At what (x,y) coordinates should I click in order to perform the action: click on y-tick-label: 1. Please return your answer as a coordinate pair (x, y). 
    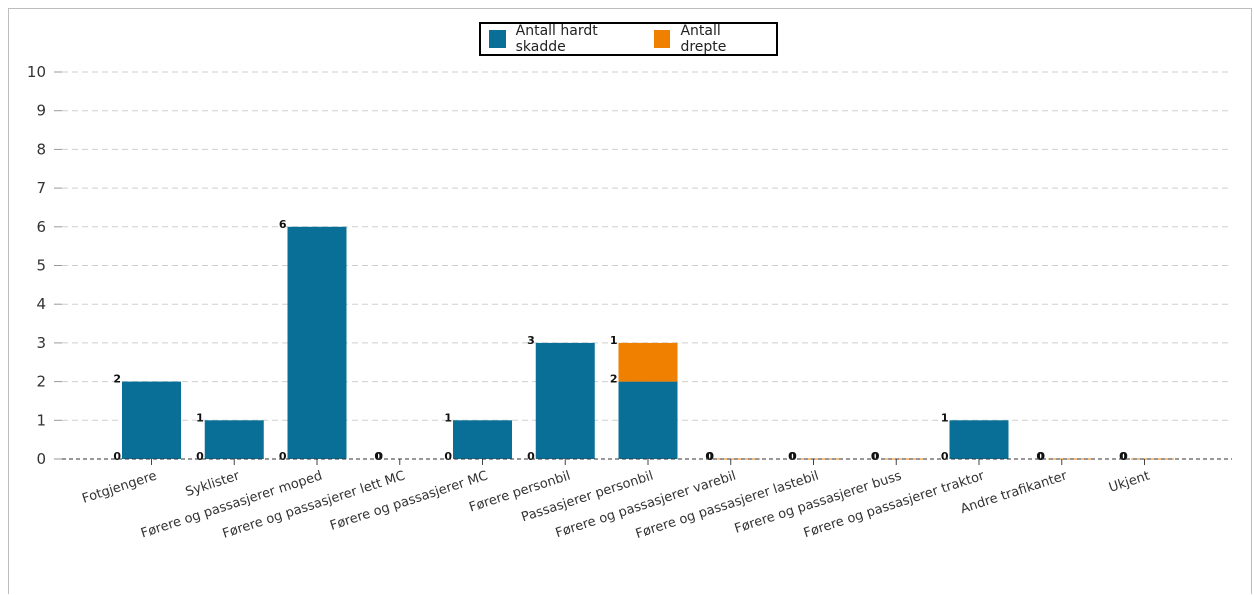
    Looking at the image, I should click on (41, 420).